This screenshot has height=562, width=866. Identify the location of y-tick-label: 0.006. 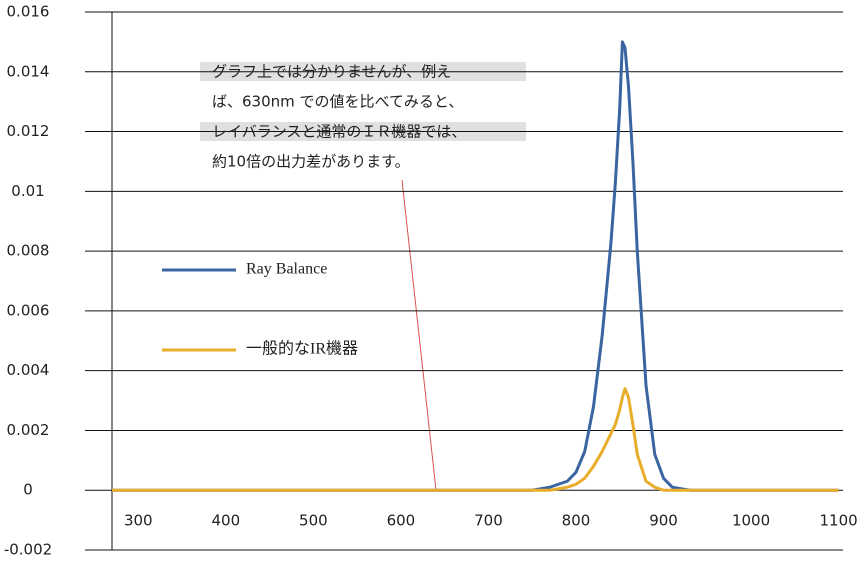
(28, 310).